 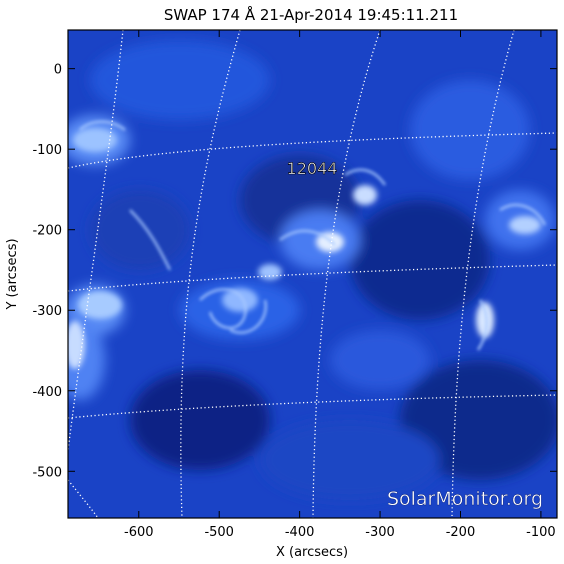 I want to click on image-title: SWAP 174 Å 21-Apr-2014 19:45:11.211, so click(x=311, y=14).